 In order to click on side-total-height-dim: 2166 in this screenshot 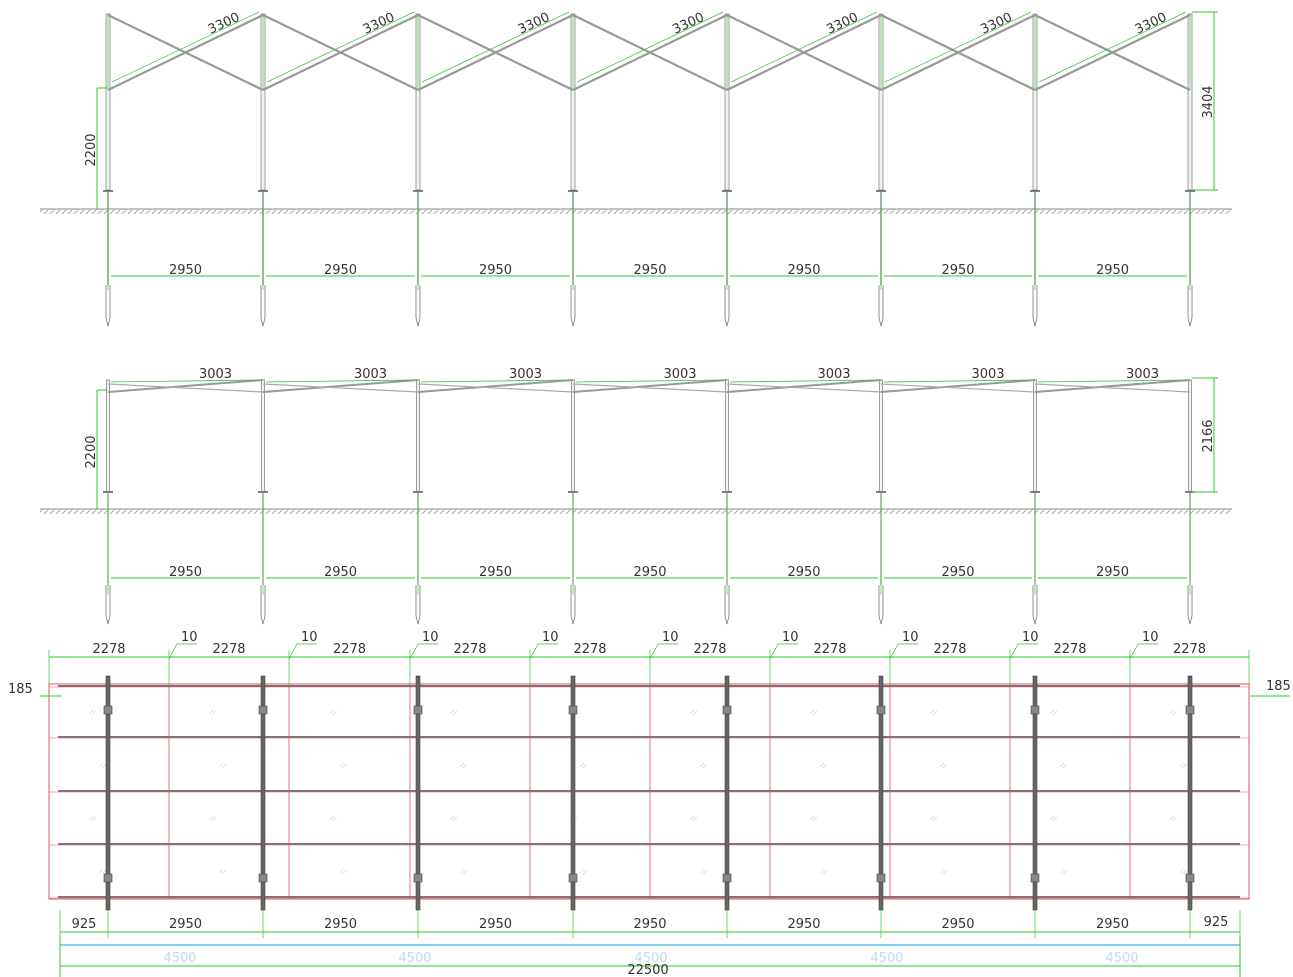, I will do `click(1205, 435)`.